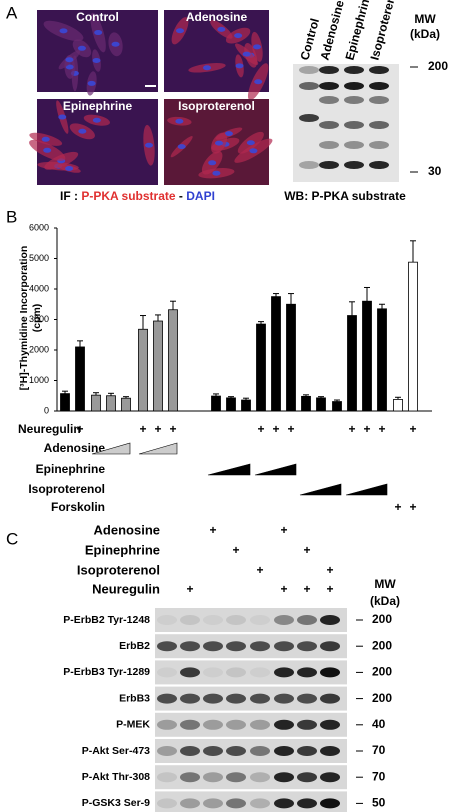  What do you see at coordinates (137, 196) in the screenshot?
I see `if-caption: IF : P-PKA substrate - DAPI` at bounding box center [137, 196].